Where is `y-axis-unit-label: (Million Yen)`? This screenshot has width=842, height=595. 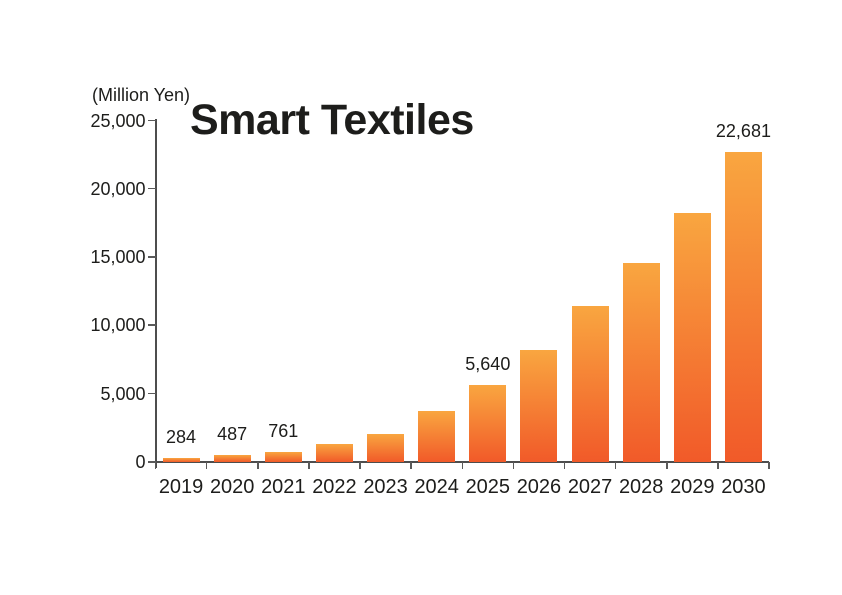
y-axis-unit-label: (Million Yen) is located at coordinates (141, 95).